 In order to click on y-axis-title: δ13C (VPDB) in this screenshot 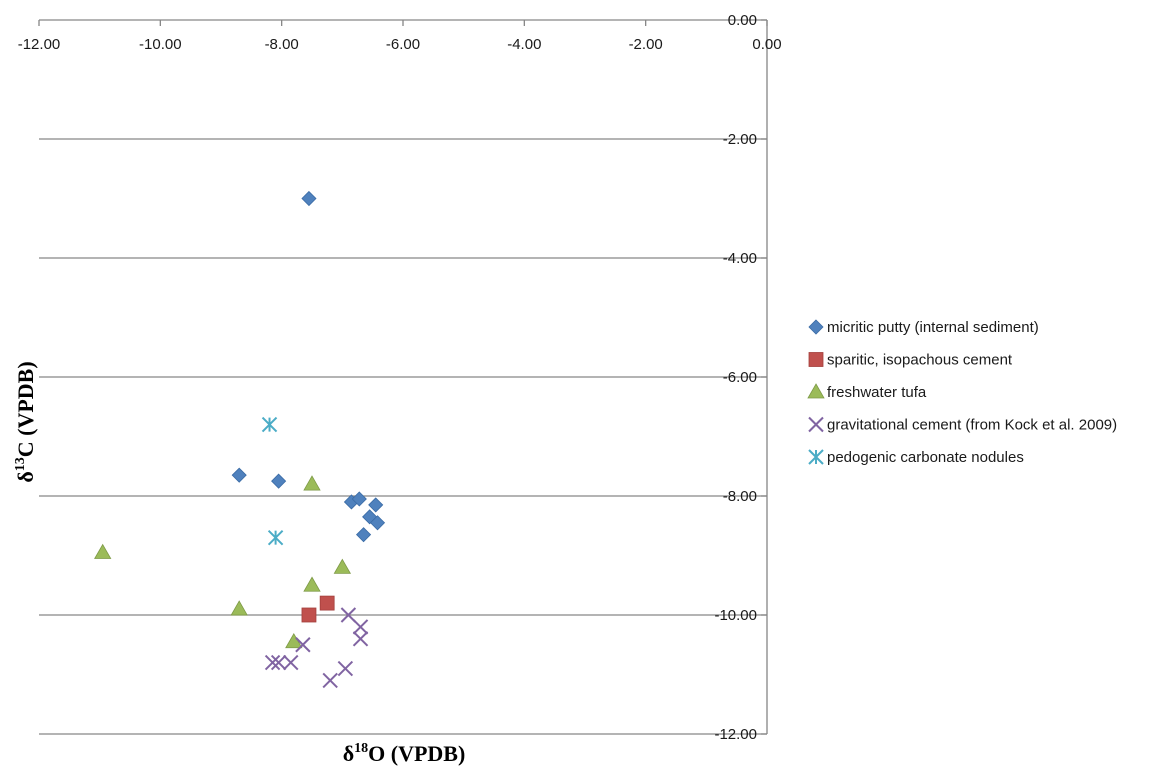, I will do `click(25, 421)`.